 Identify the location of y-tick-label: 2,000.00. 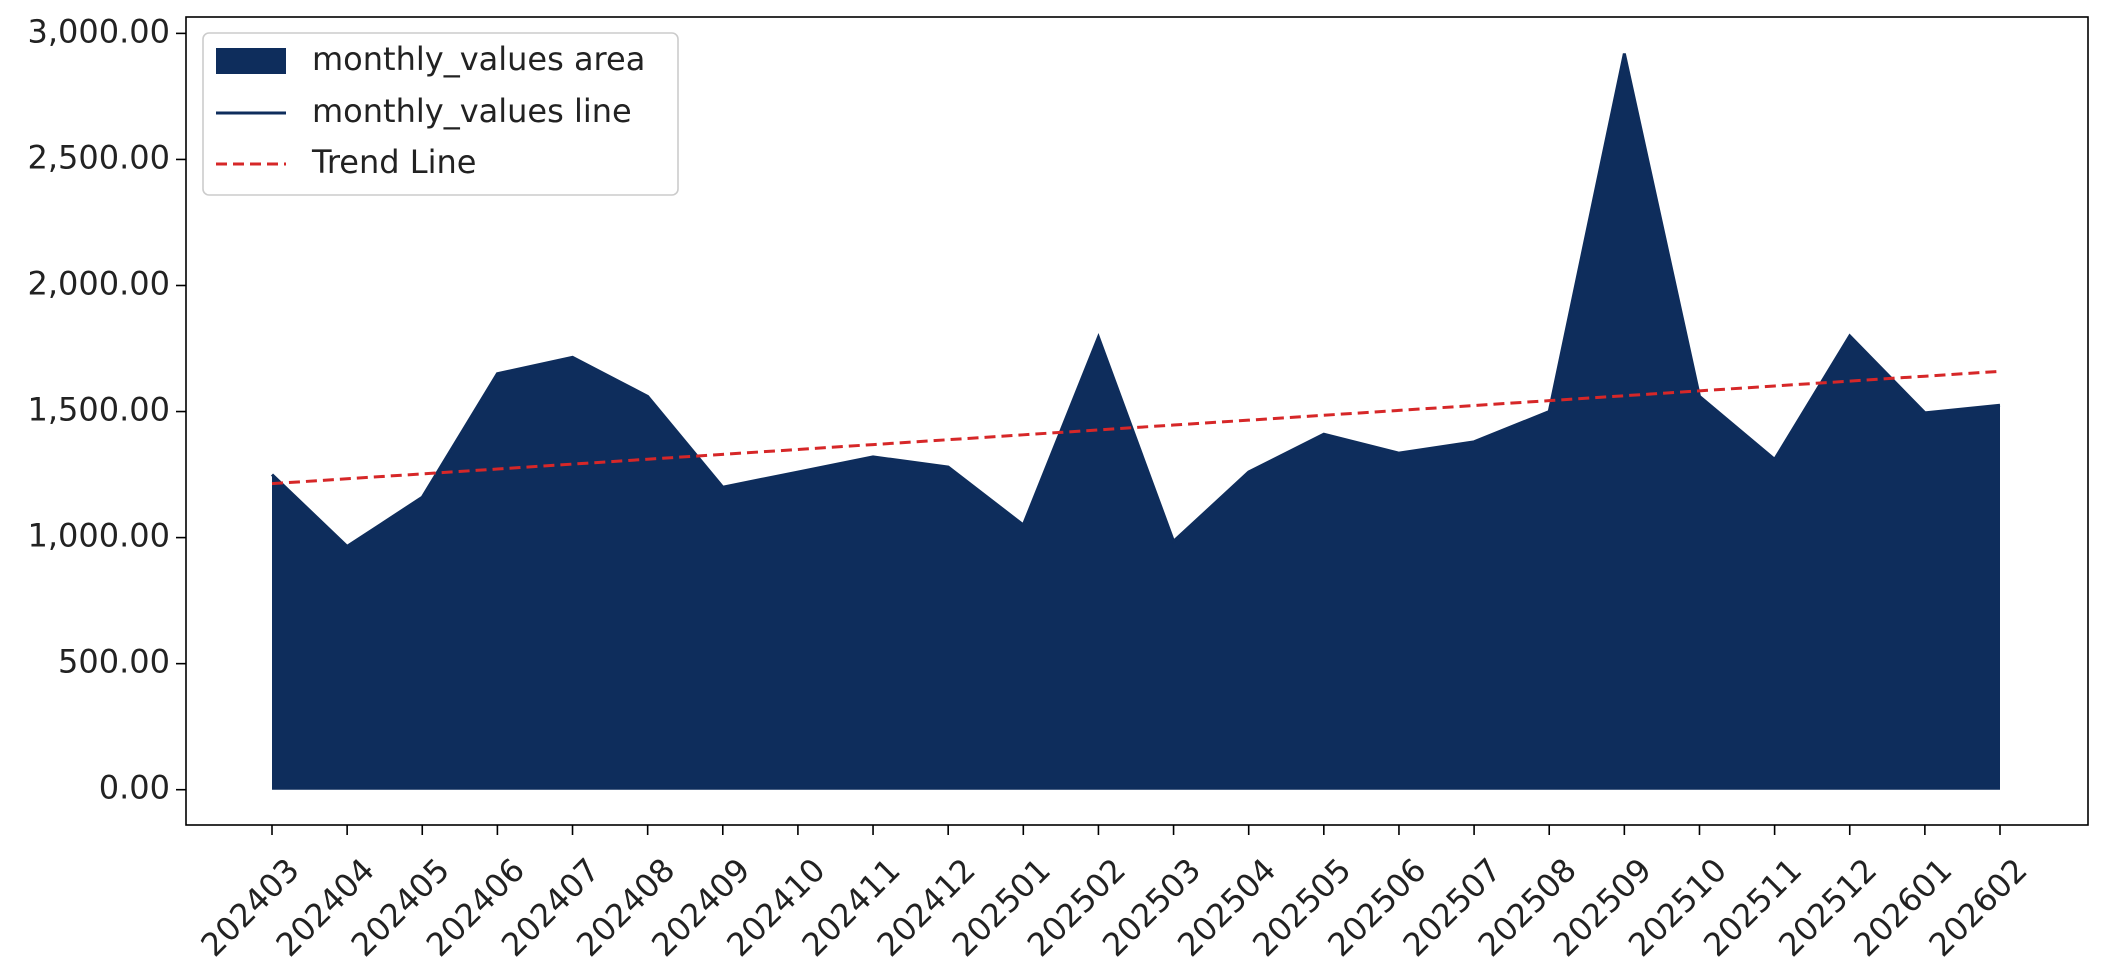
(99, 283).